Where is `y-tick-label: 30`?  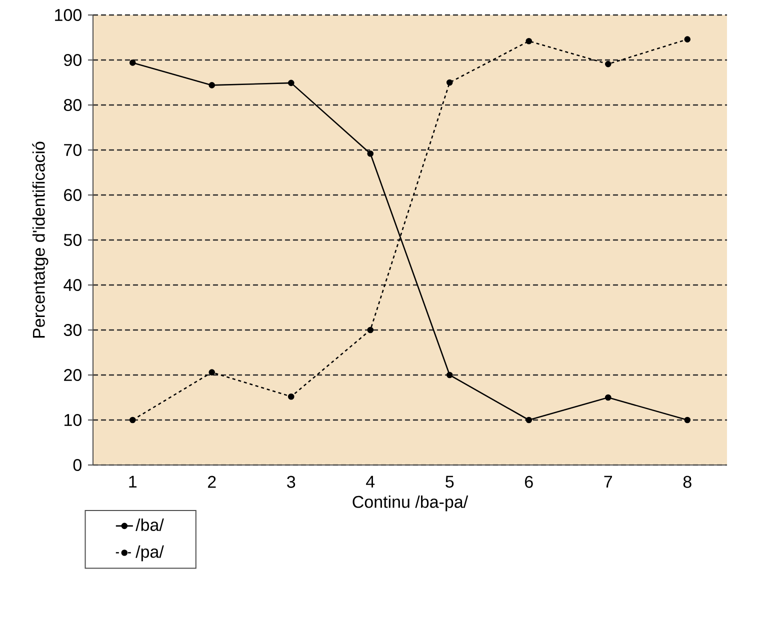 y-tick-label: 30 is located at coordinates (73, 330).